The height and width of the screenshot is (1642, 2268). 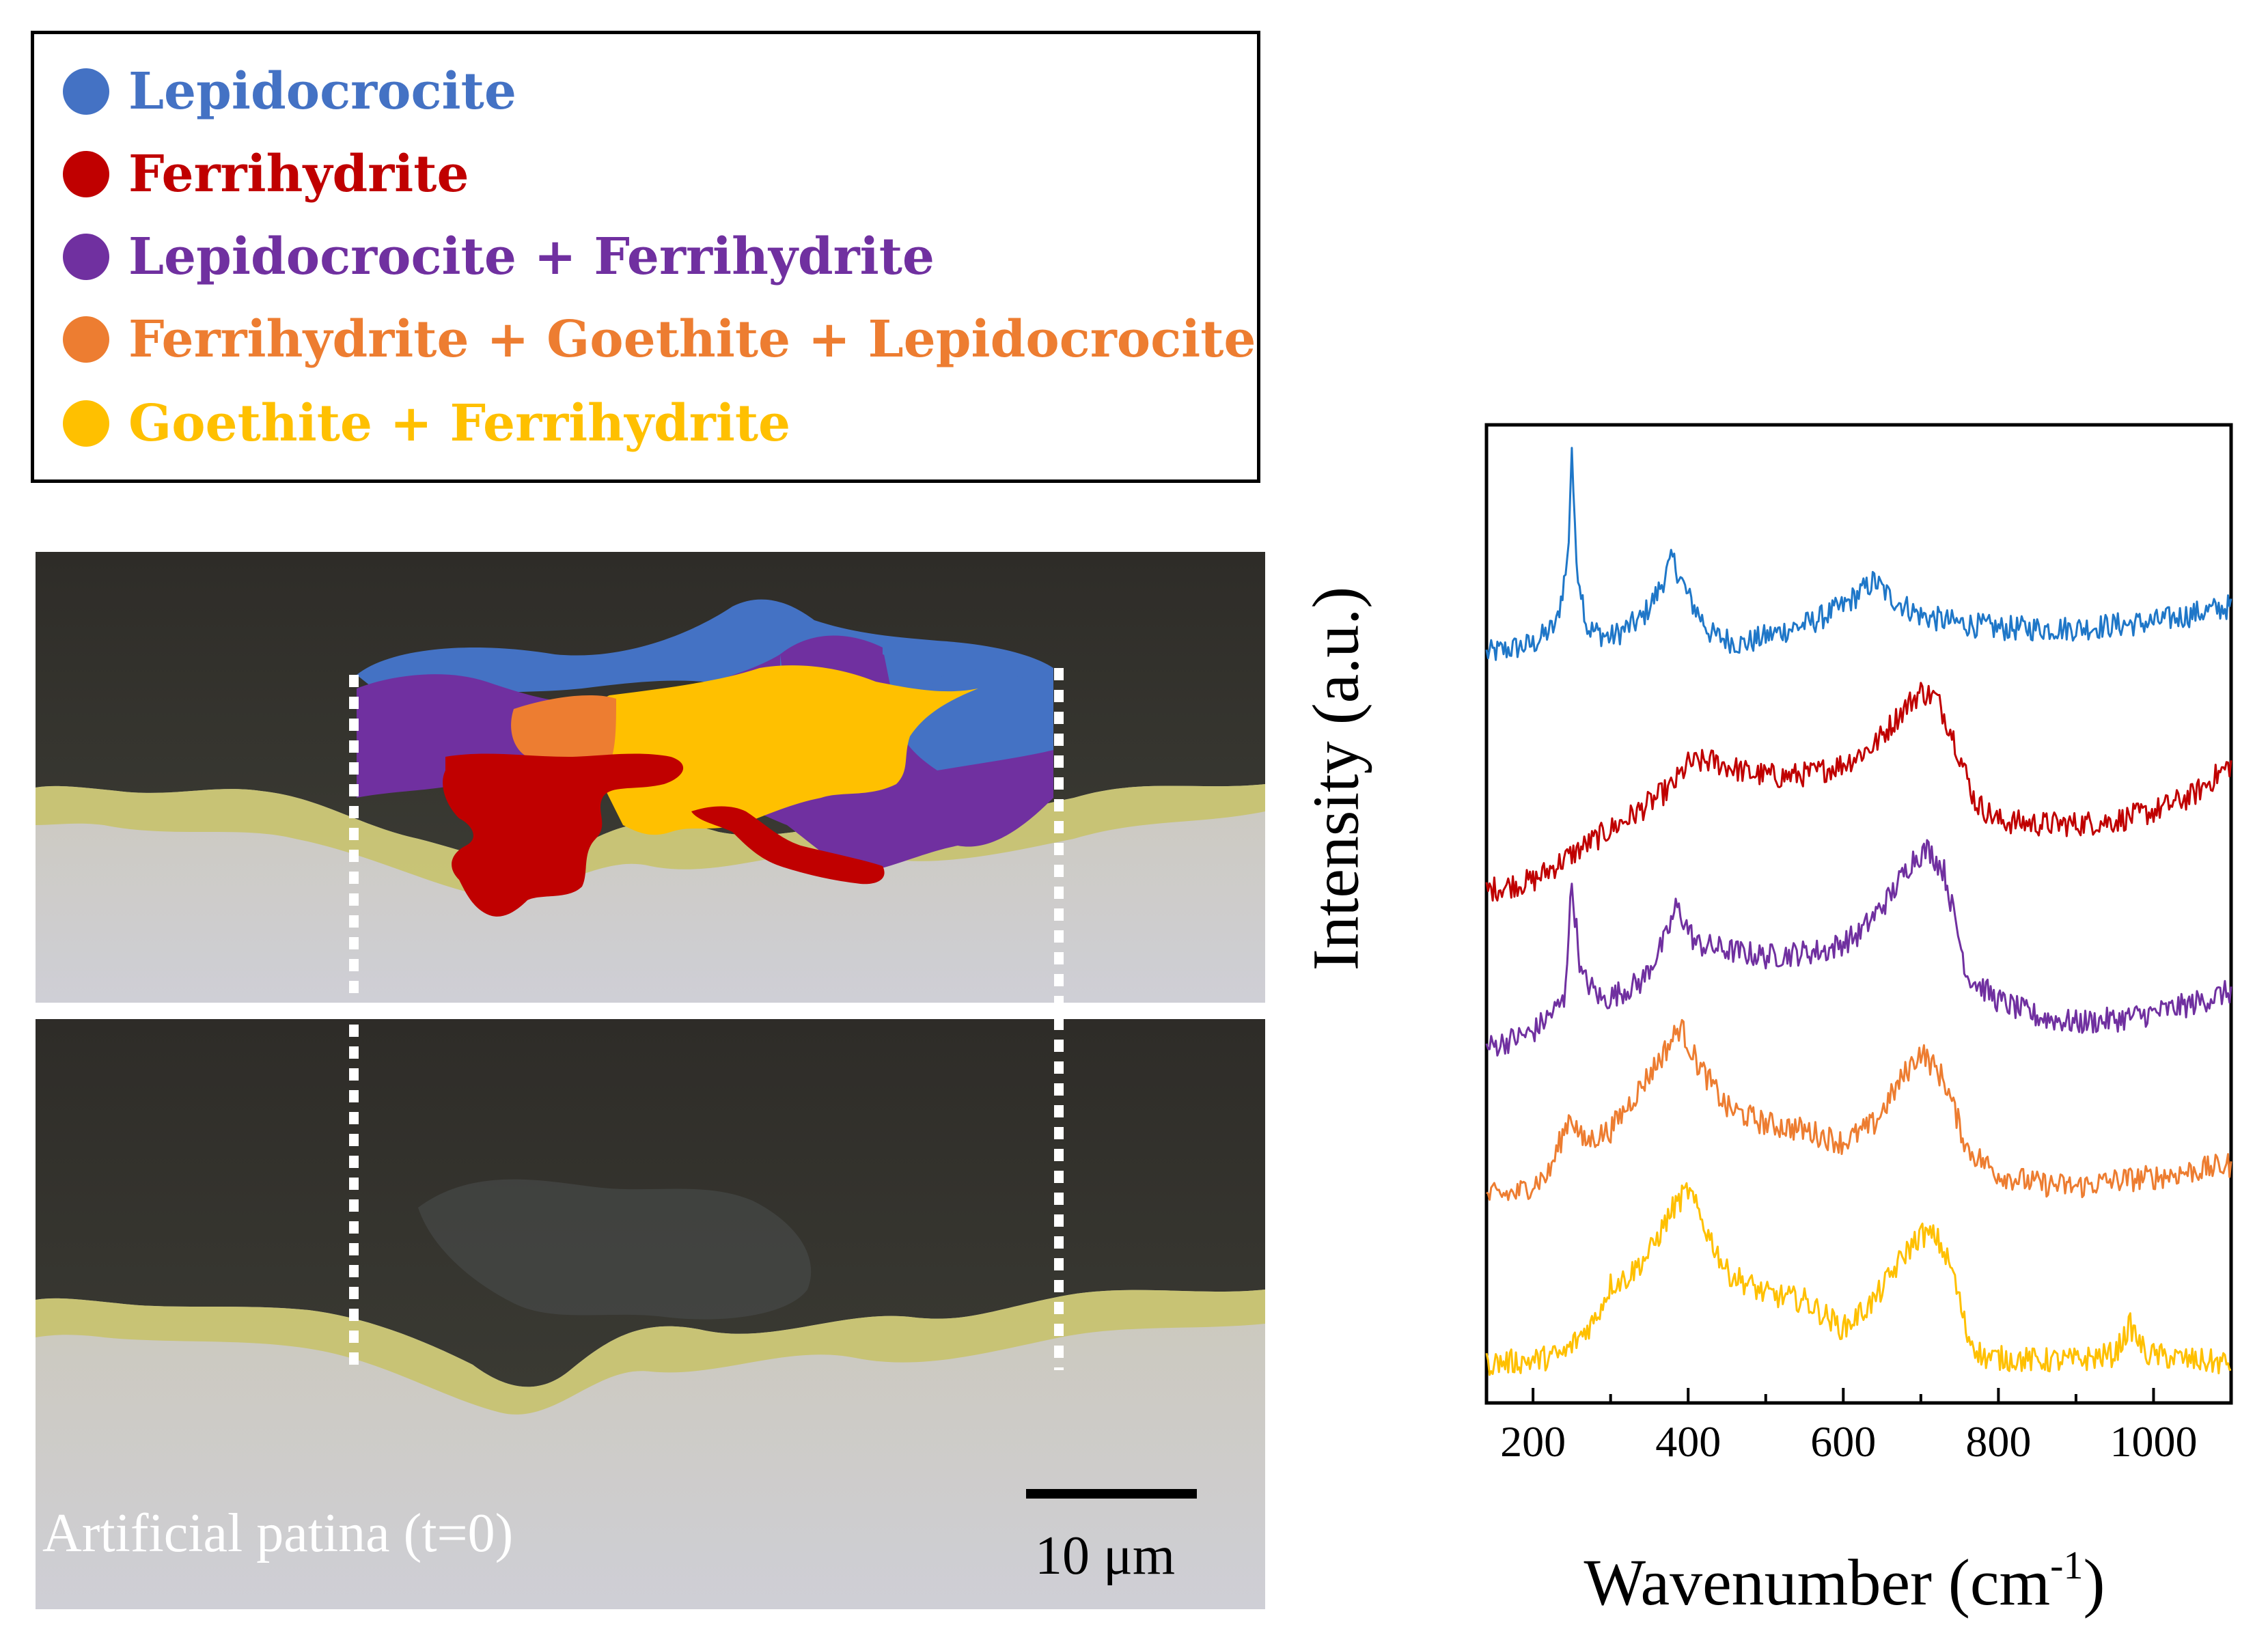 I want to click on legend-item-goethite-ferrihydrite: Goethite + Ferrihydrite, so click(x=427, y=423).